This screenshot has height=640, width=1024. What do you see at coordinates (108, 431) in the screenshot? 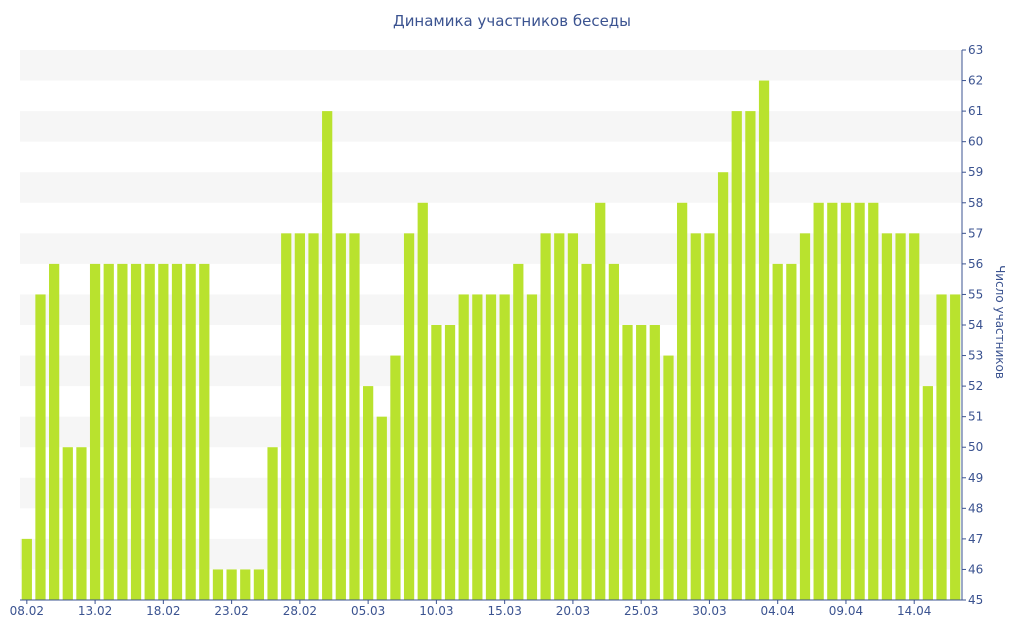
I see `bar-14.02` at bounding box center [108, 431].